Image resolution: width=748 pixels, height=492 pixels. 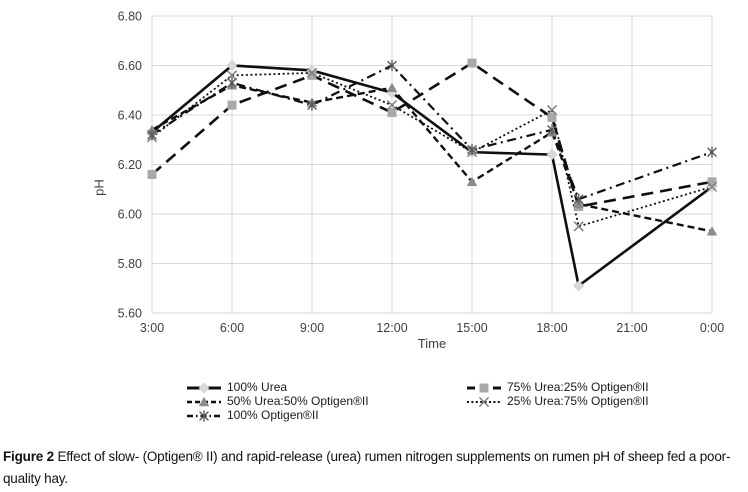 I want to click on x-tick-label: 9:00, so click(x=312, y=328).